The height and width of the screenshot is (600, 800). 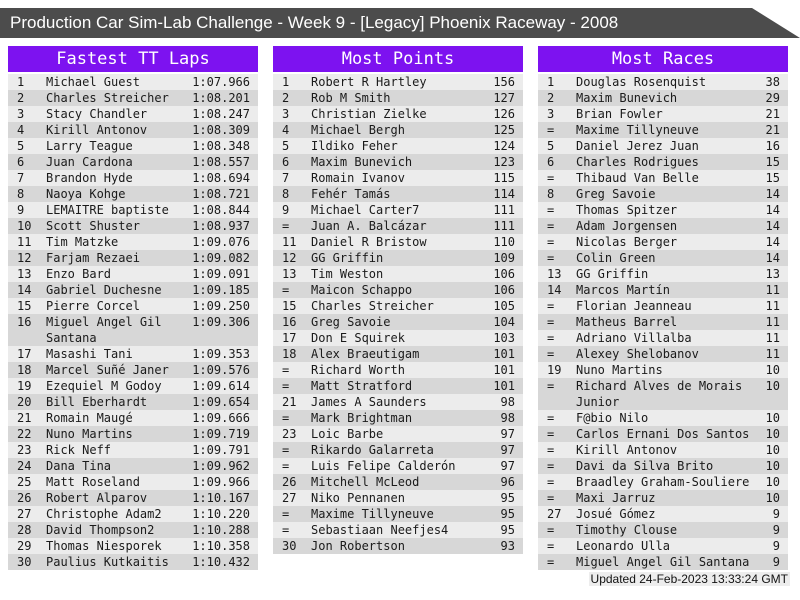 What do you see at coordinates (107, 210) in the screenshot?
I see `name-cell: LEMAITRE baptiste` at bounding box center [107, 210].